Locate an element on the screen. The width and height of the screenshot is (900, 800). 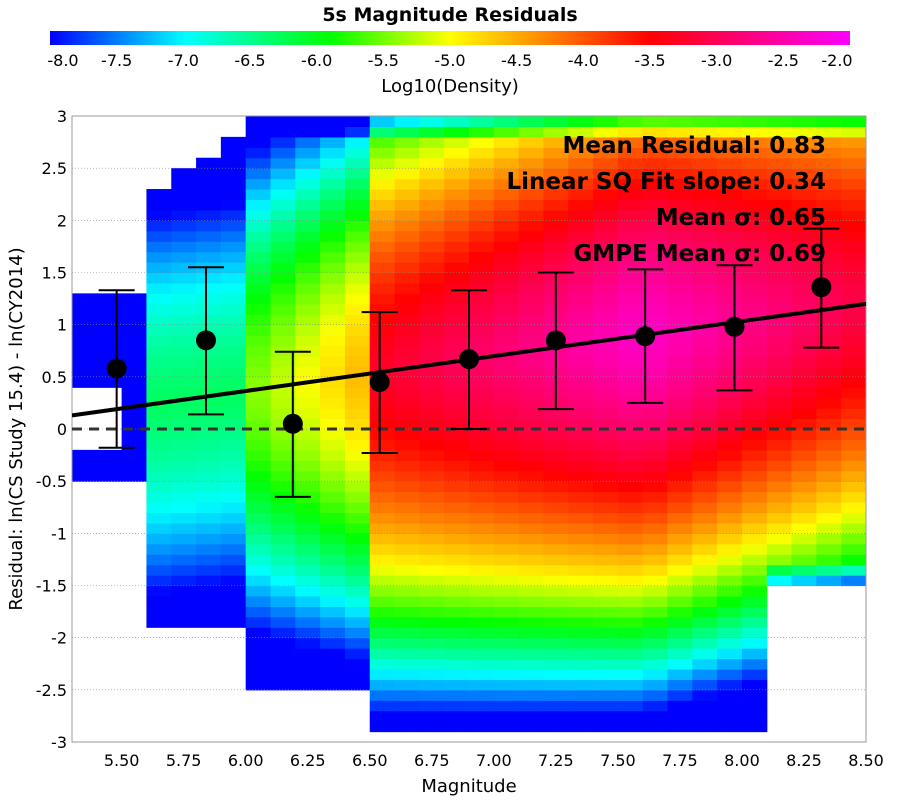
x-tick-label: 7.25 is located at coordinates (556, 760).